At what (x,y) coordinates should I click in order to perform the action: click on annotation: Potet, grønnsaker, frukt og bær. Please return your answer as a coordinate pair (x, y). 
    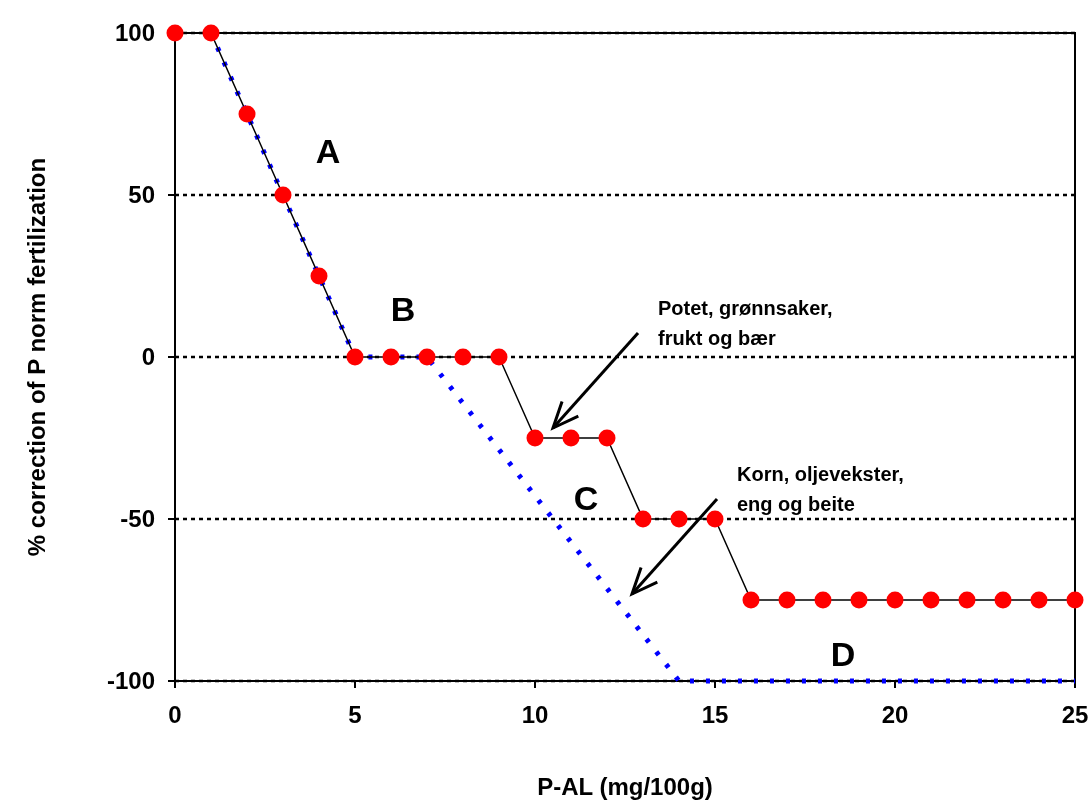
    Looking at the image, I should click on (745, 323).